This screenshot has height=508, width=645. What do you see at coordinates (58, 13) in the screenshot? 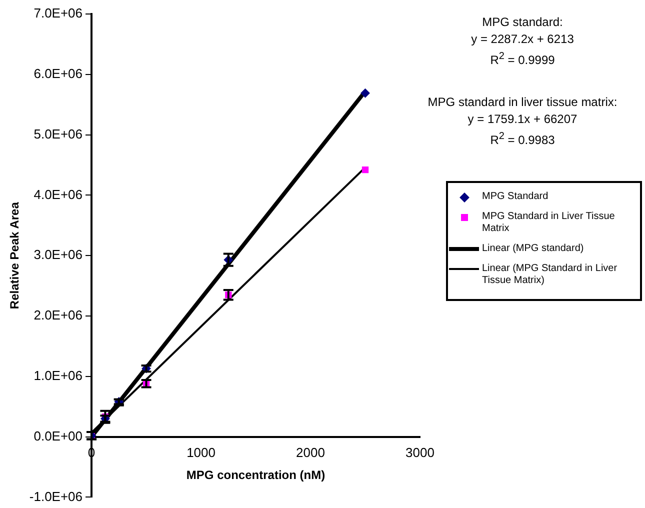
I see `y-tick-label: 7.0E+06` at bounding box center [58, 13].